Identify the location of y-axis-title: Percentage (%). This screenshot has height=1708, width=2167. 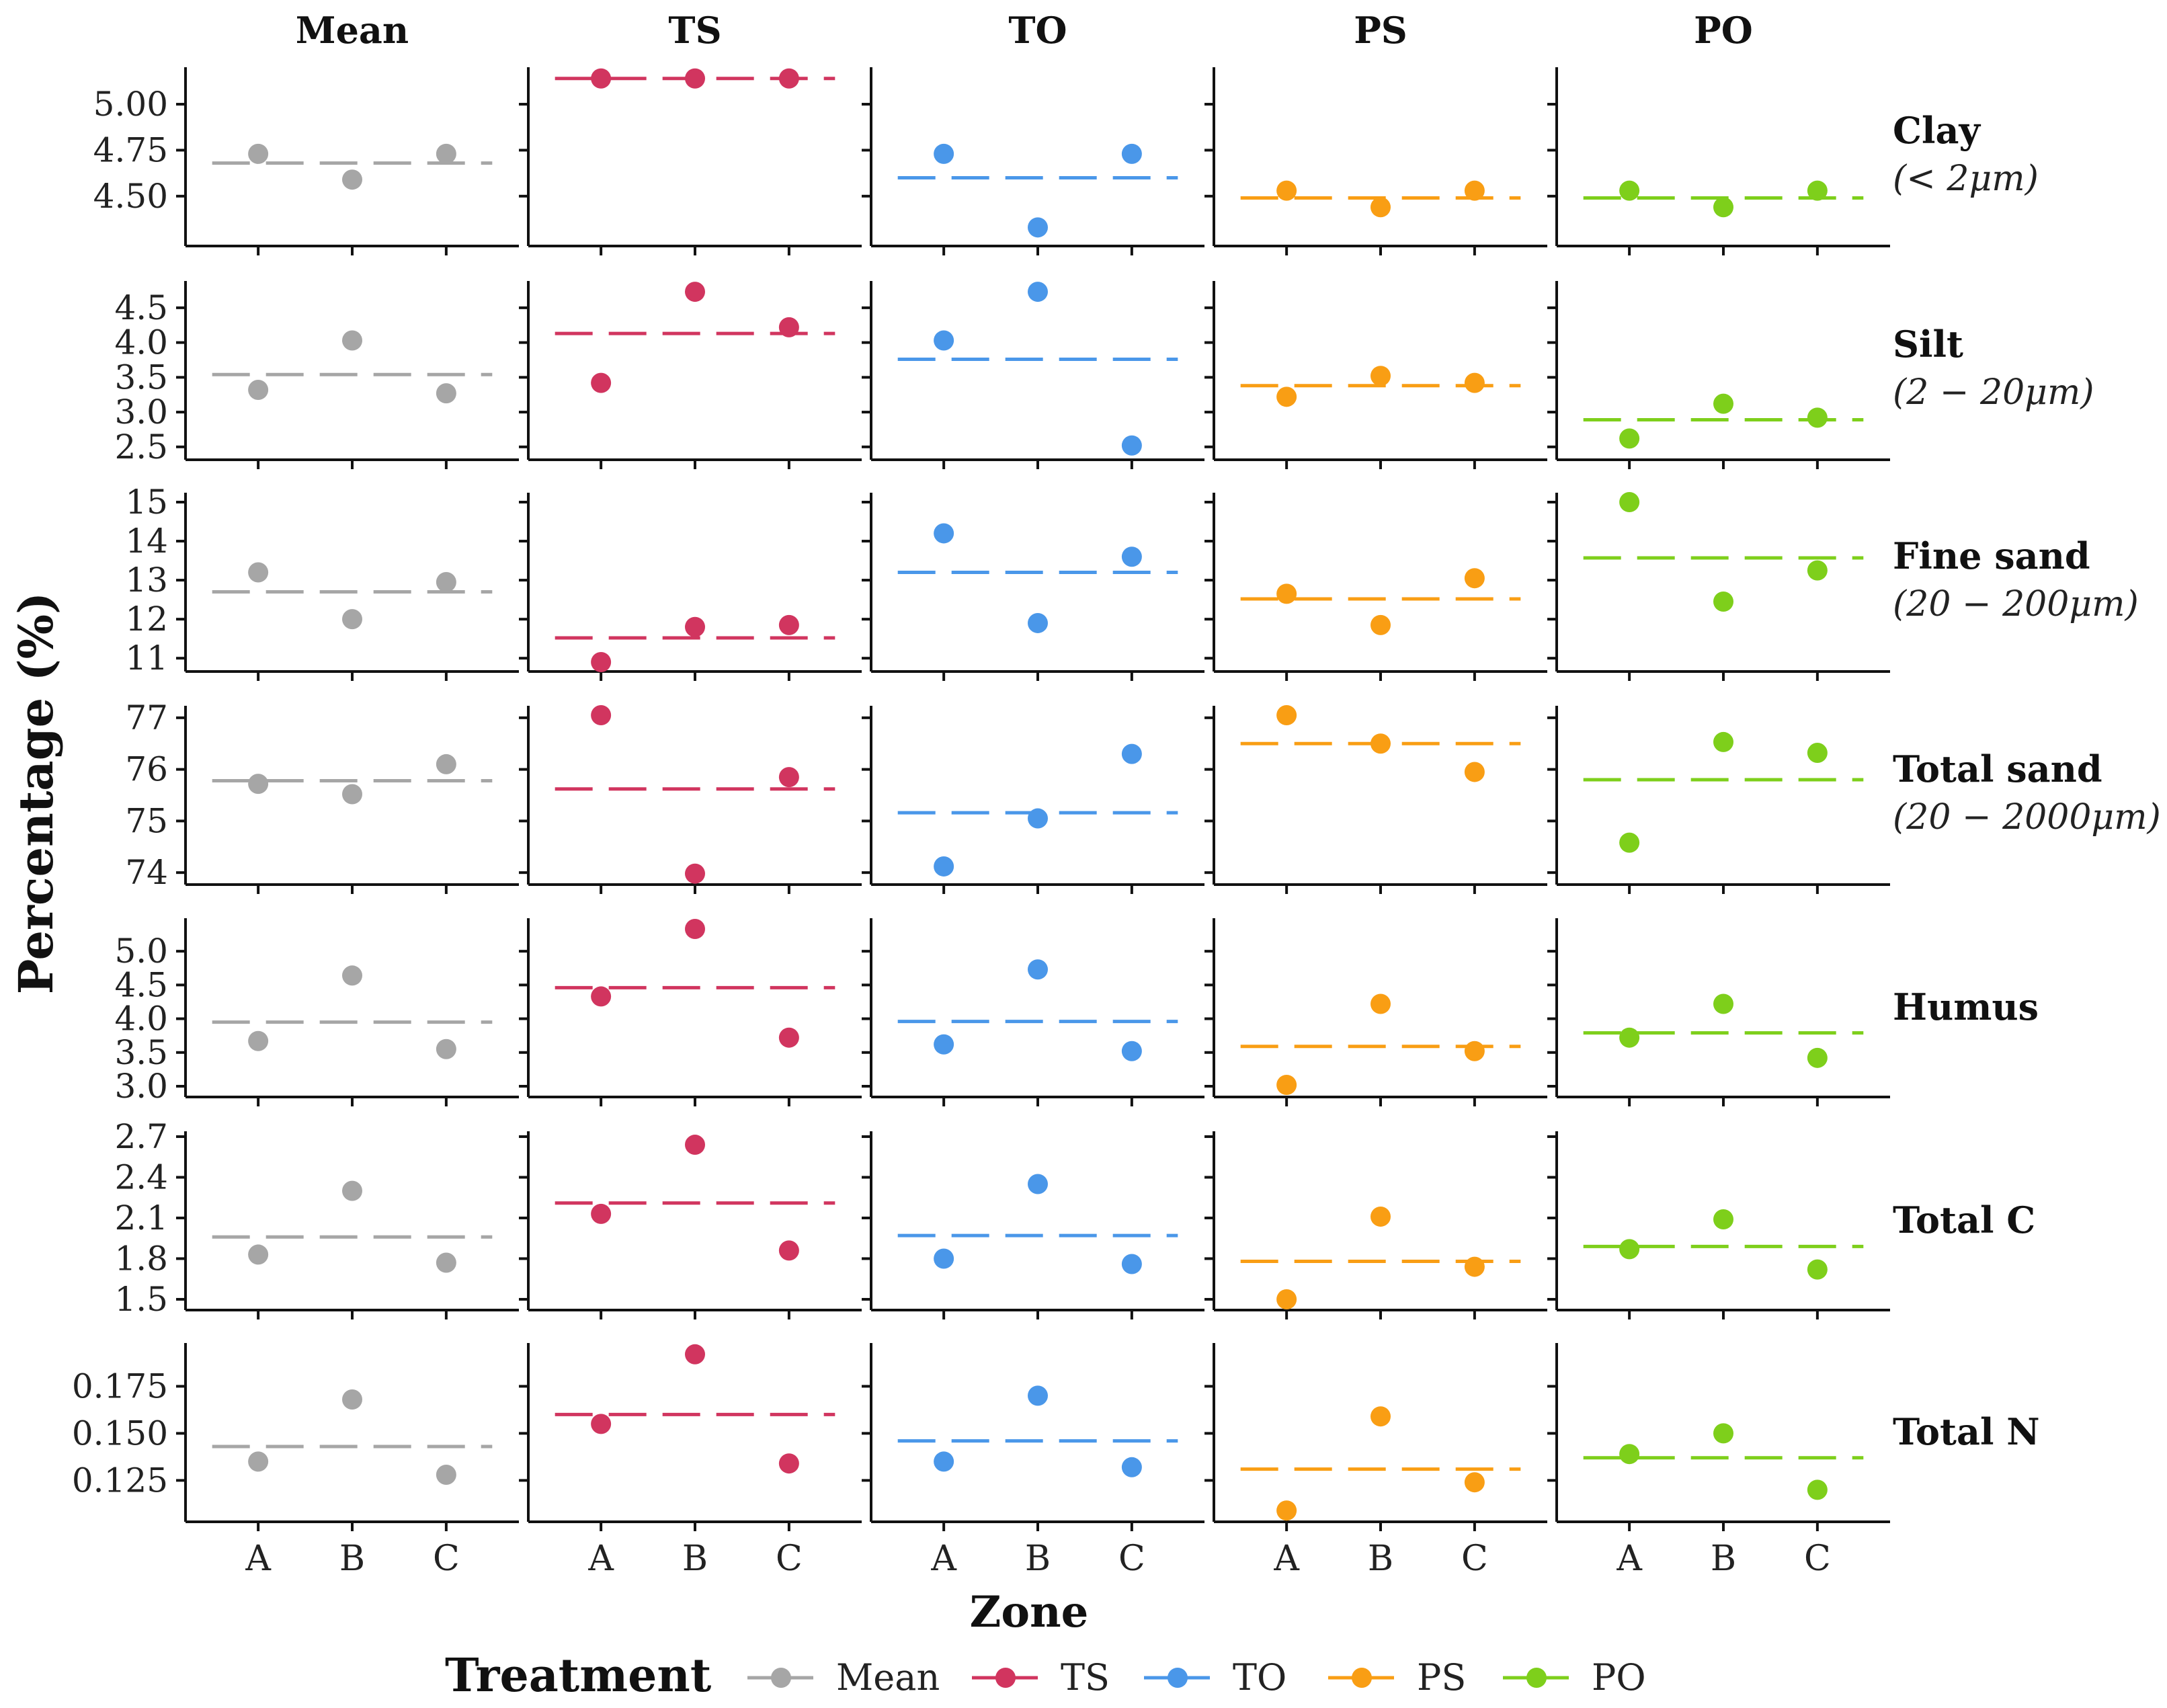
(36, 793).